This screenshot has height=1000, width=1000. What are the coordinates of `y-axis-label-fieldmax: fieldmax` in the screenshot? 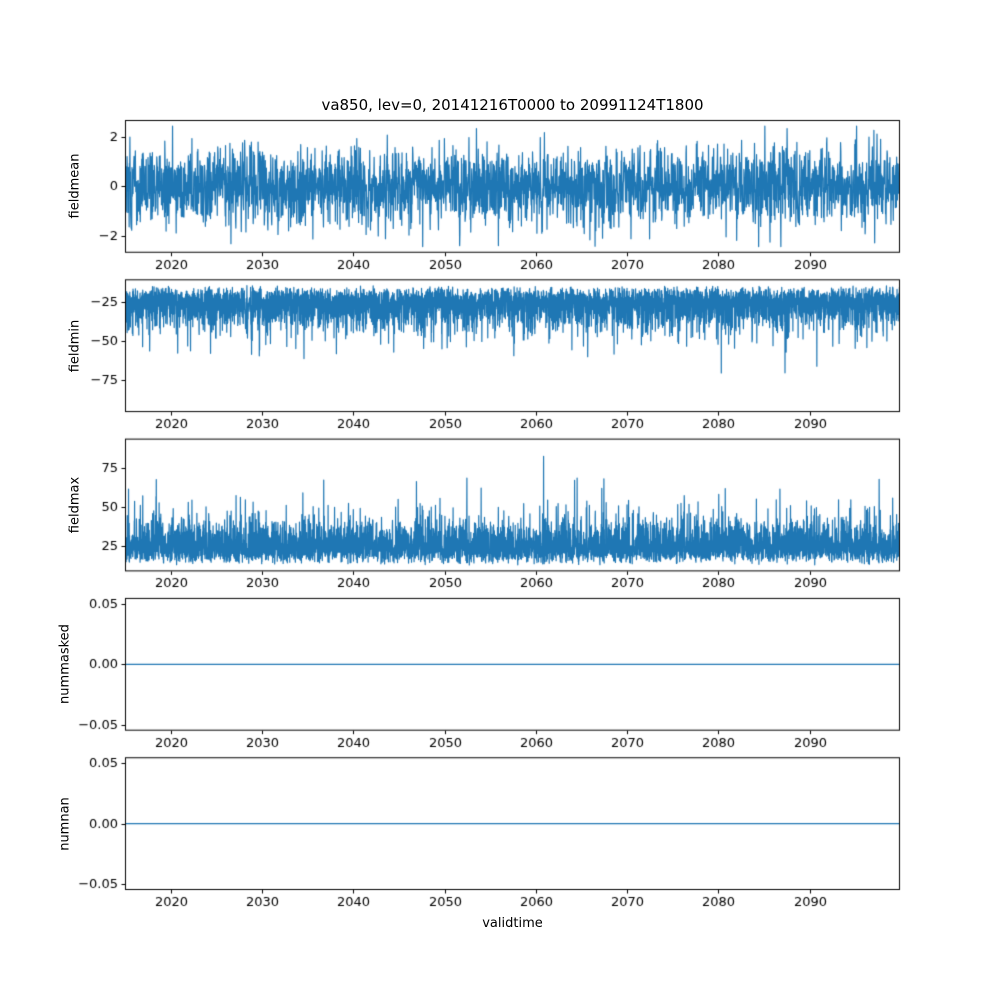 It's located at (75, 505).